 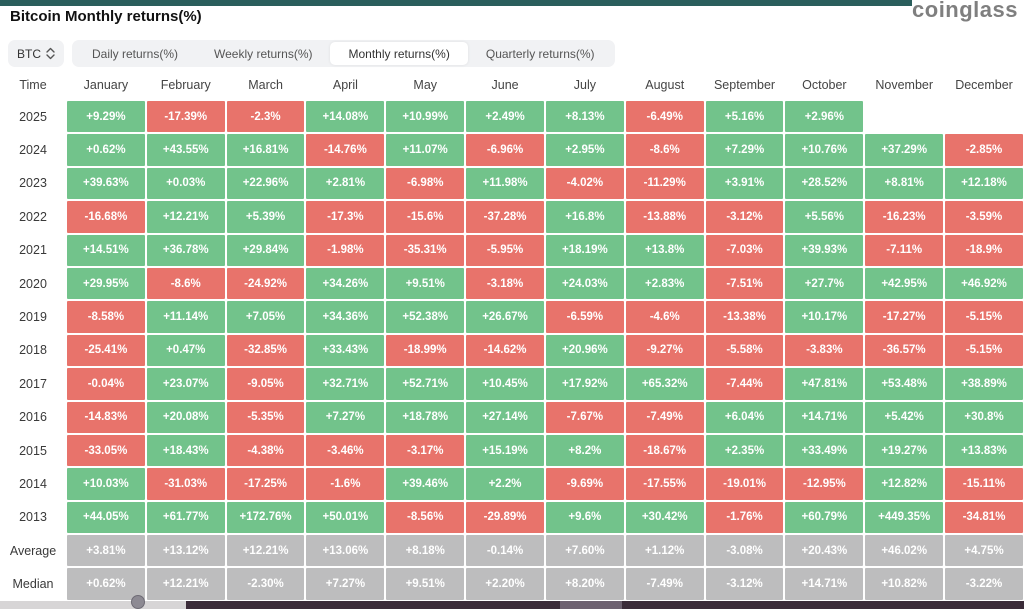 I want to click on return-cell: -16.68%, so click(x=106, y=216).